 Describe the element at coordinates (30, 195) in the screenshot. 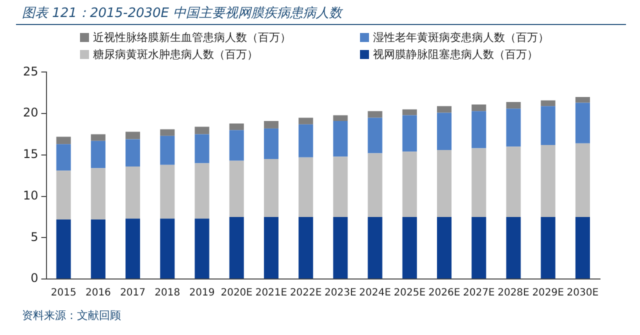

I see `y-tick-label: 10` at that location.